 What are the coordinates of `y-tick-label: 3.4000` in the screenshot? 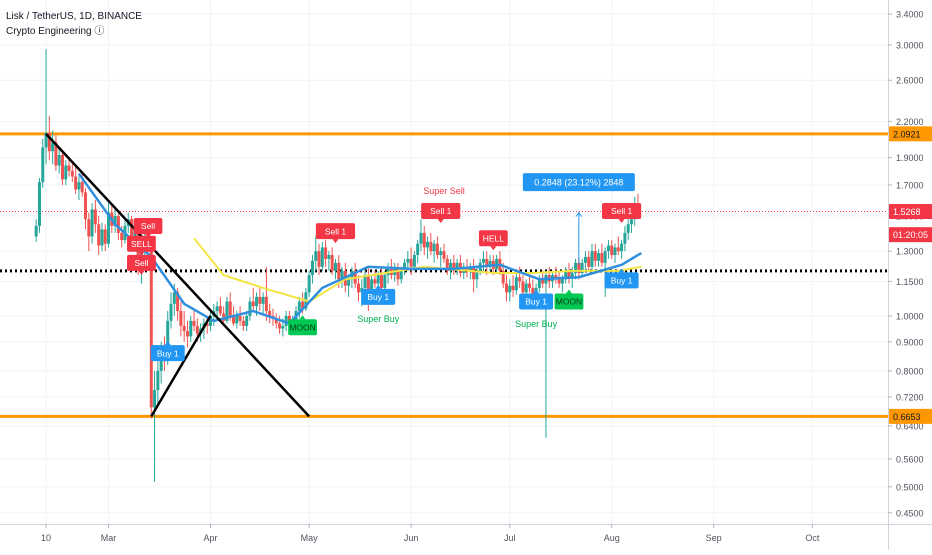 It's located at (910, 15).